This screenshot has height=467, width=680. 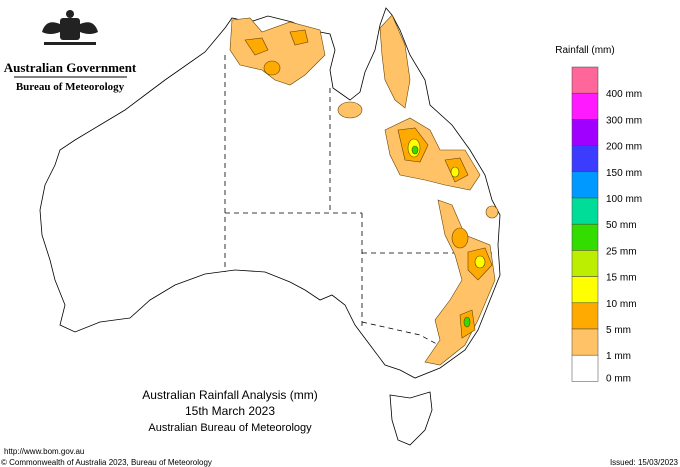 What do you see at coordinates (624, 147) in the screenshot?
I see `legend-label: 200 mm` at bounding box center [624, 147].